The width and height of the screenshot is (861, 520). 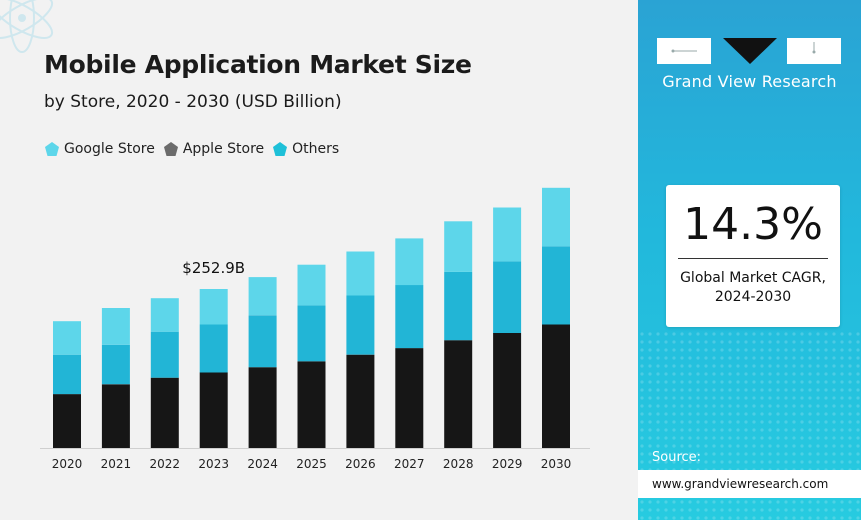 What do you see at coordinates (193, 102) in the screenshot?
I see `chart-subtitle: by Store, 2020 - 2030 (USD Billion)` at bounding box center [193, 102].